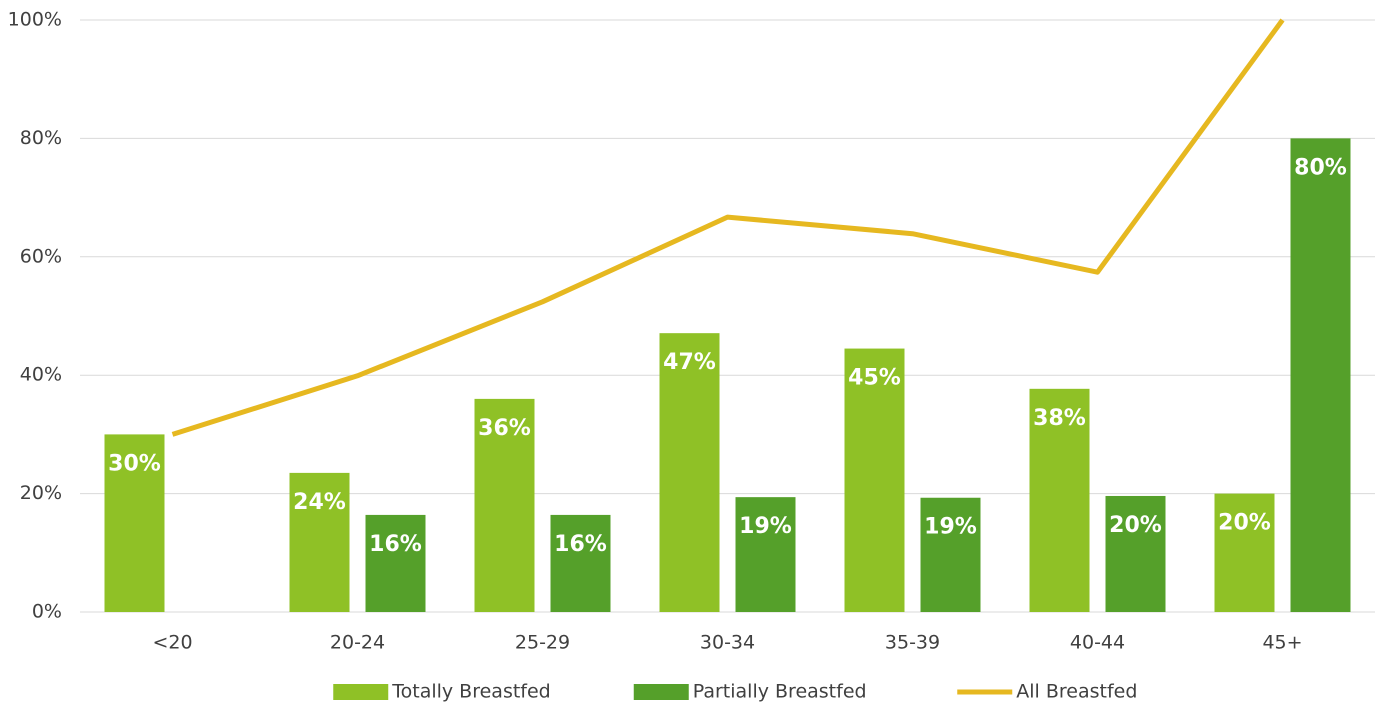 This screenshot has height=711, width=1377. Describe the element at coordinates (41, 493) in the screenshot. I see `y-tick-label: 20%` at that location.